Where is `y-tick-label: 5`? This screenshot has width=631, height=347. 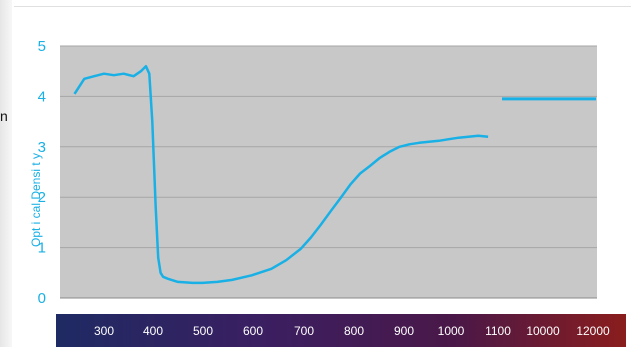
y-tick-label: 5 is located at coordinates (42, 46).